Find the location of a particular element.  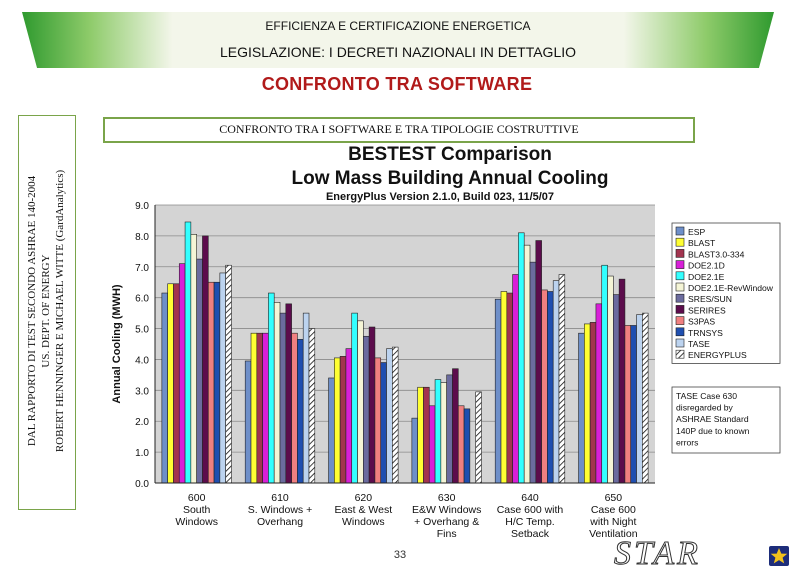

side-note-line2: US. DEPT. OF ENERGY is located at coordinates (46, 311).